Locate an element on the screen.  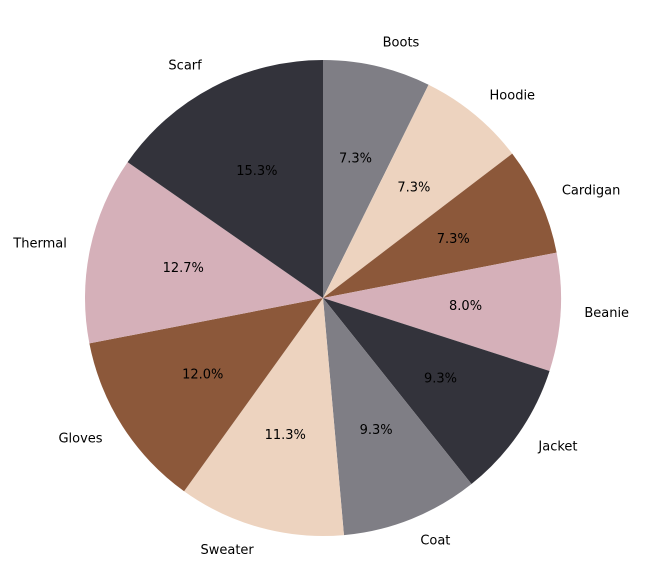
category-label-sweater: Sweater is located at coordinates (227, 550).